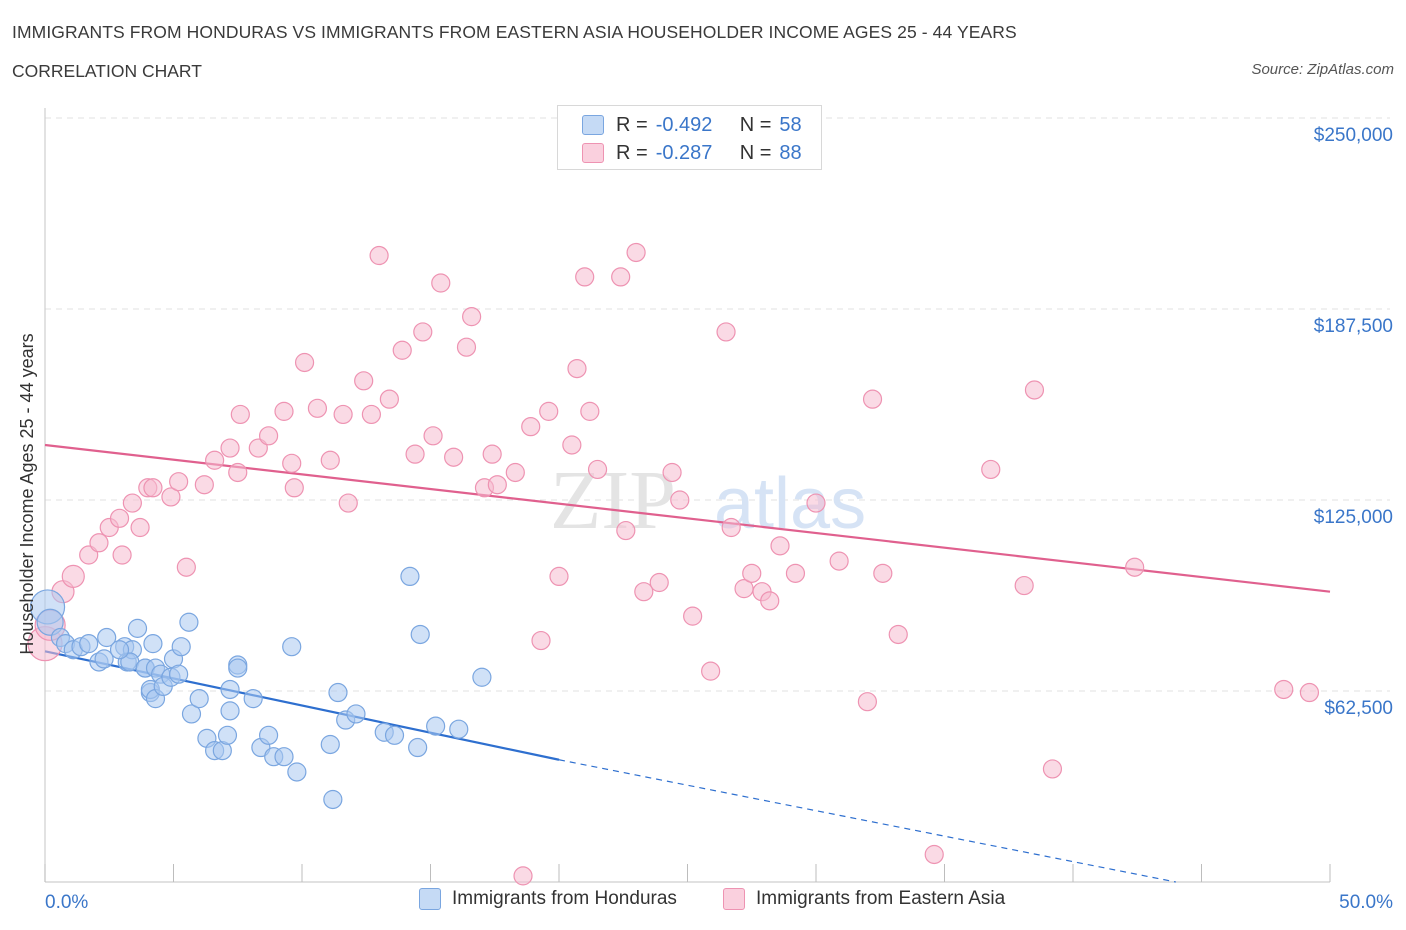 The height and width of the screenshot is (930, 1406). What do you see at coordinates (790, 152) in the screenshot?
I see `legend-n-value: 88` at bounding box center [790, 152].